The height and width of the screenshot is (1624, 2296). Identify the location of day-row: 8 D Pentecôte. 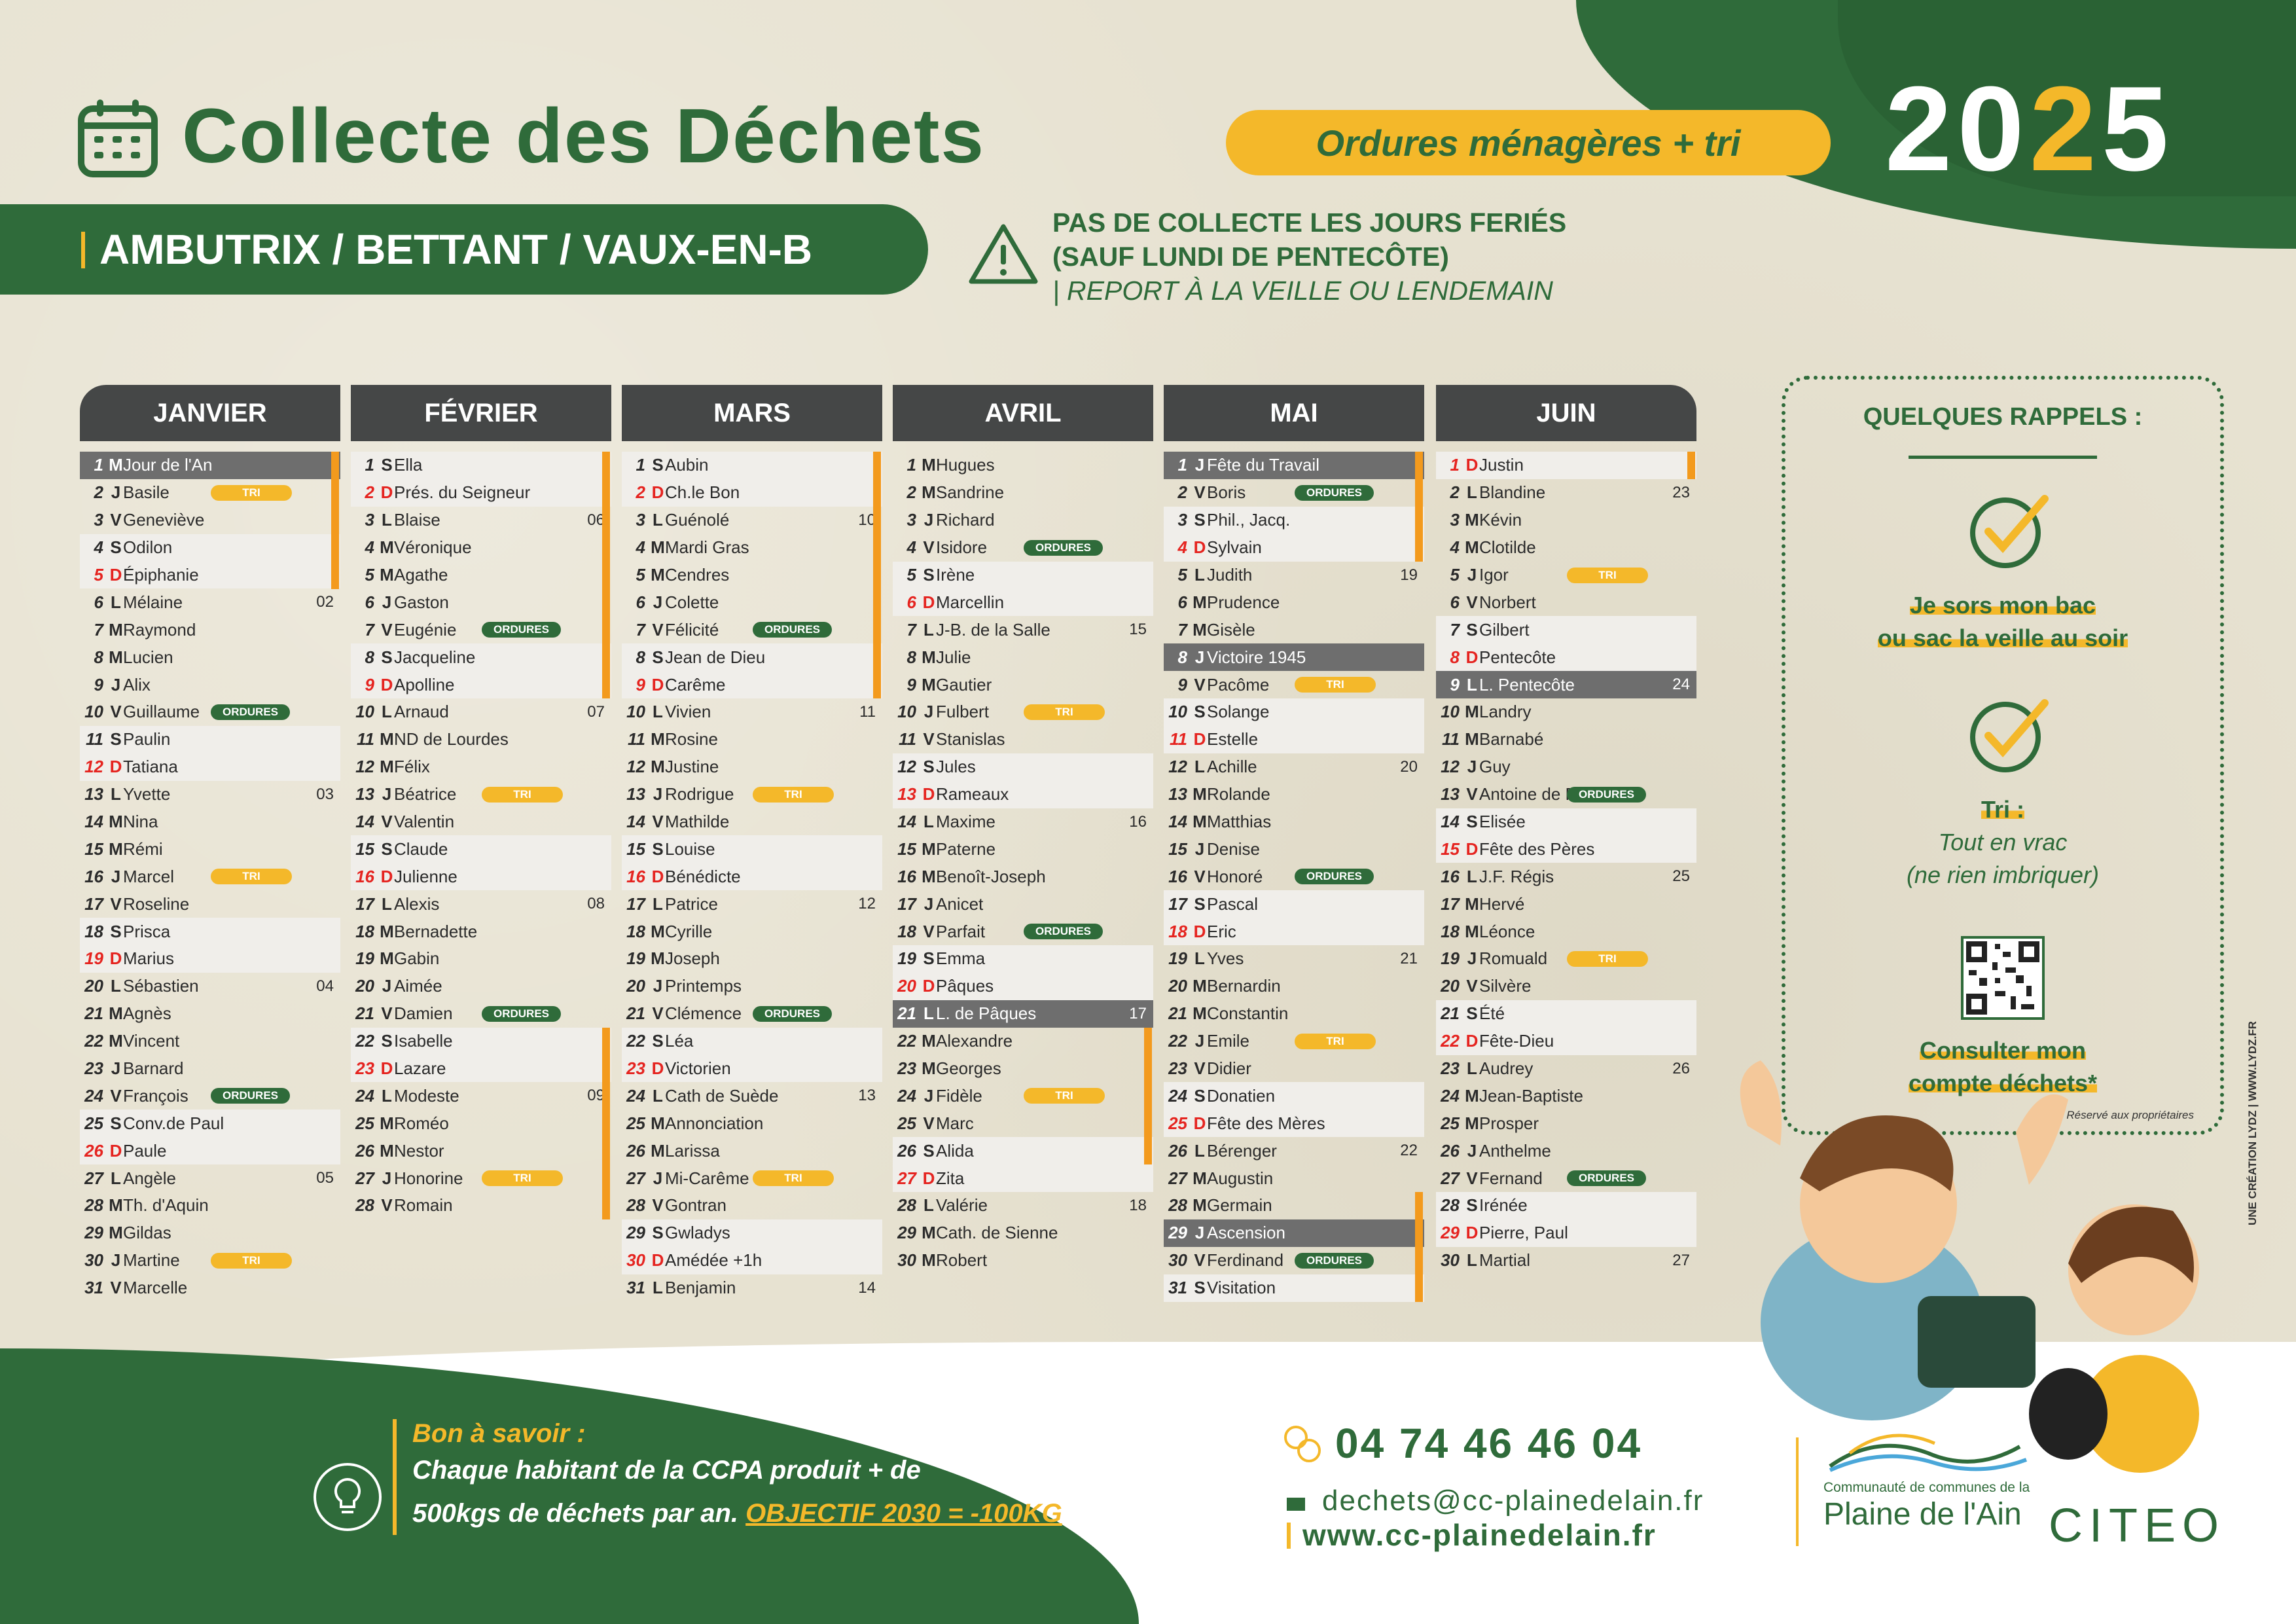
(1566, 657).